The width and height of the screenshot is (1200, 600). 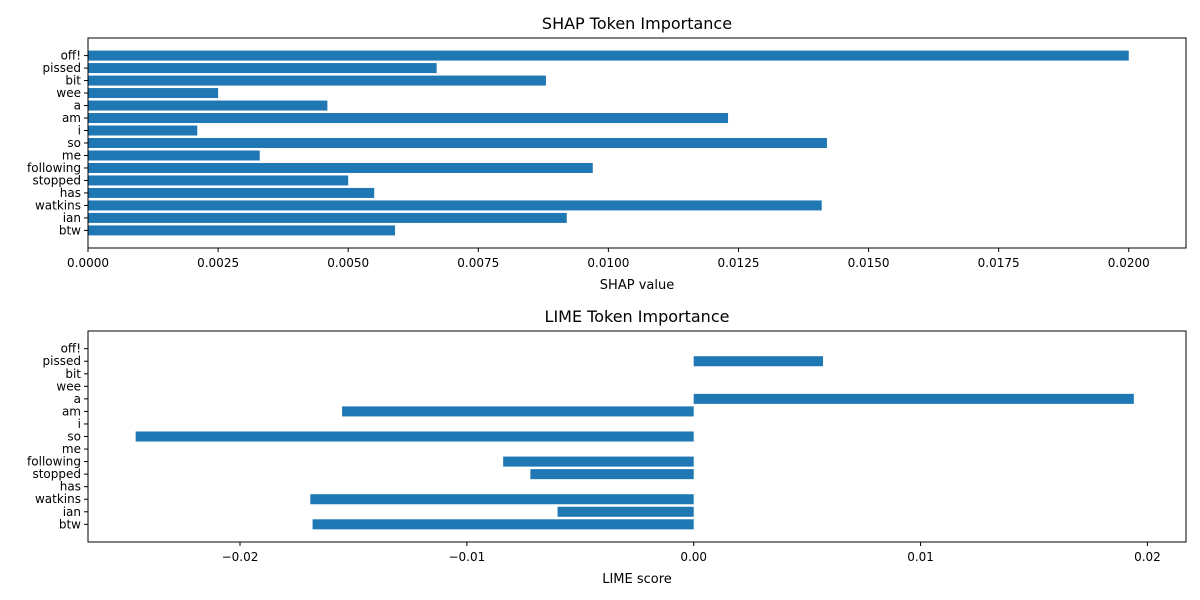 I want to click on x-tick-label: 0.0150, so click(x=869, y=263).